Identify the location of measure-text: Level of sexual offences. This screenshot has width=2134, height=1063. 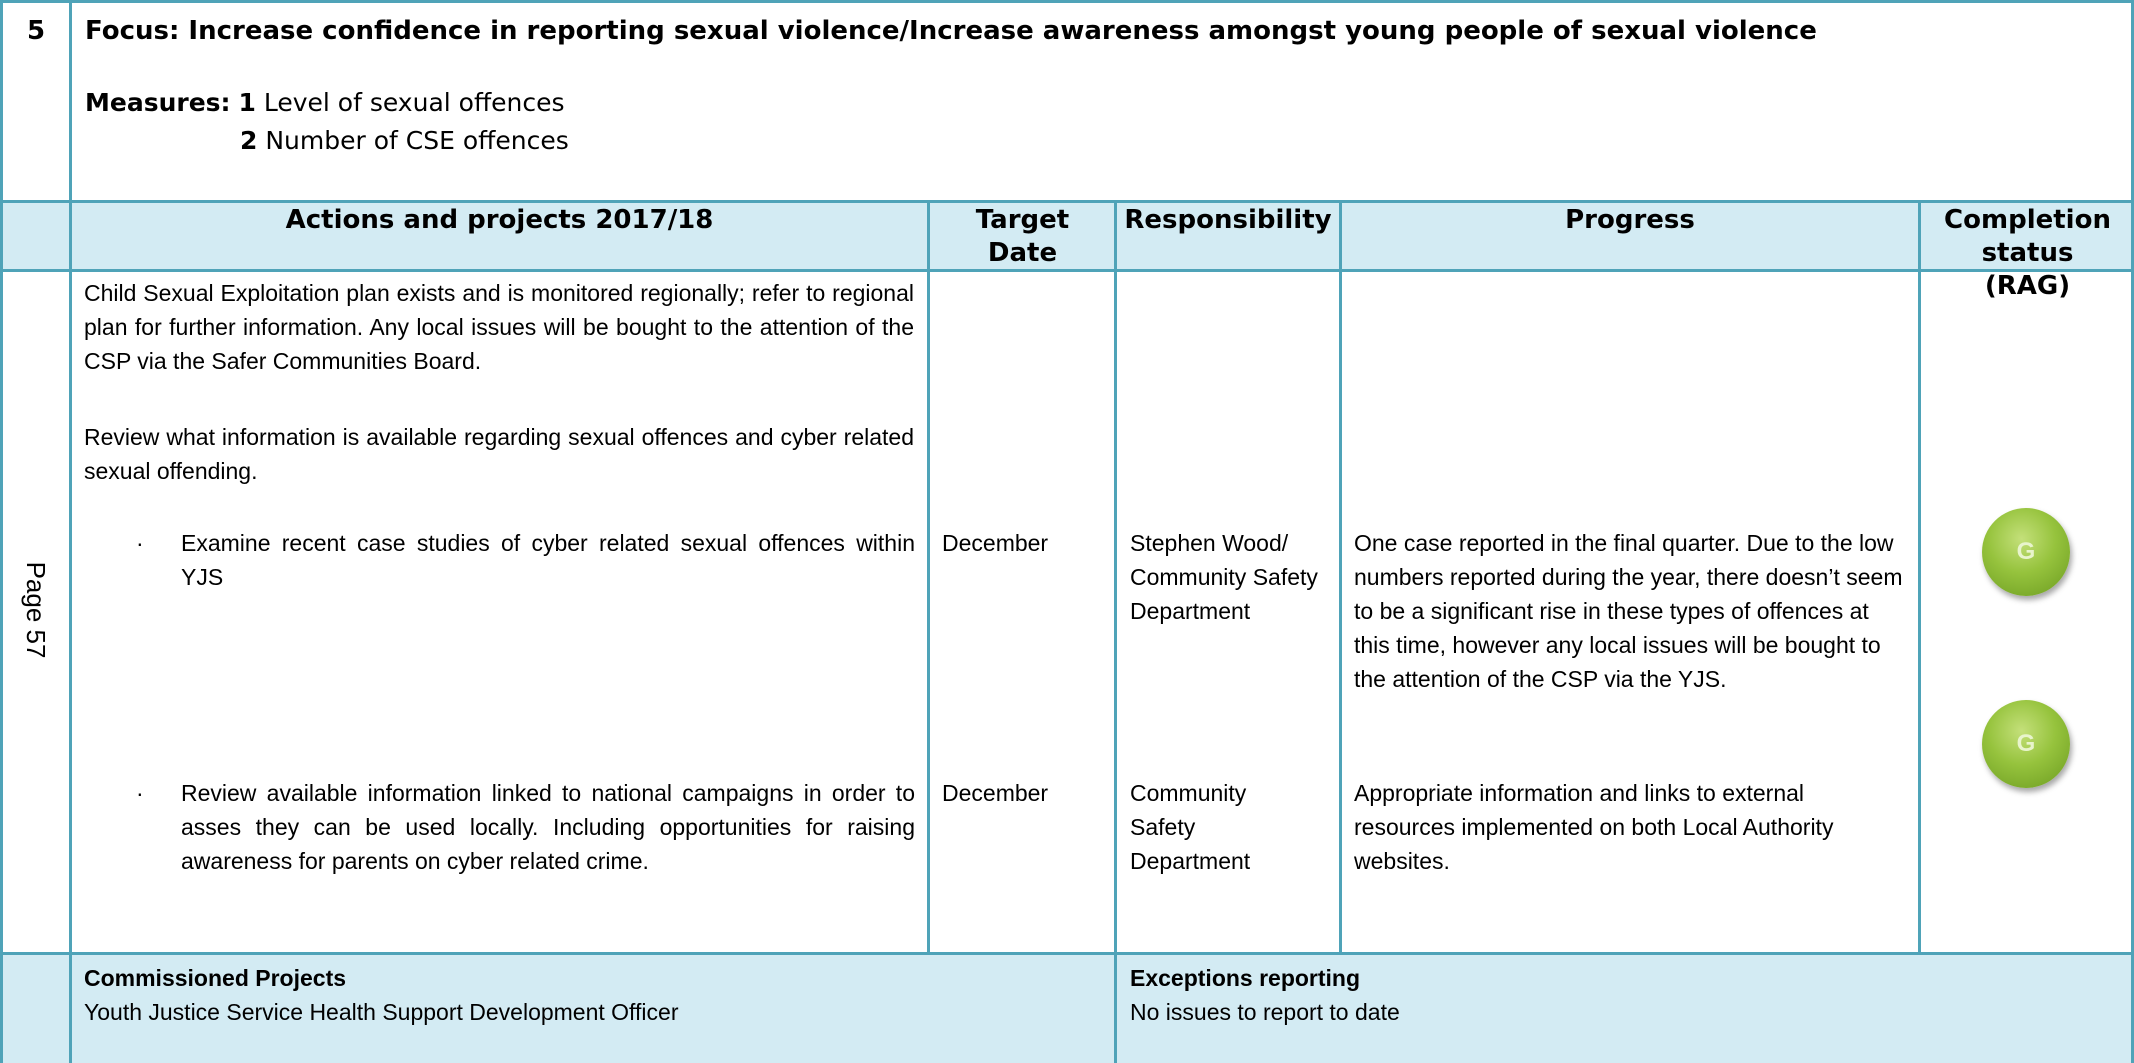
(414, 102).